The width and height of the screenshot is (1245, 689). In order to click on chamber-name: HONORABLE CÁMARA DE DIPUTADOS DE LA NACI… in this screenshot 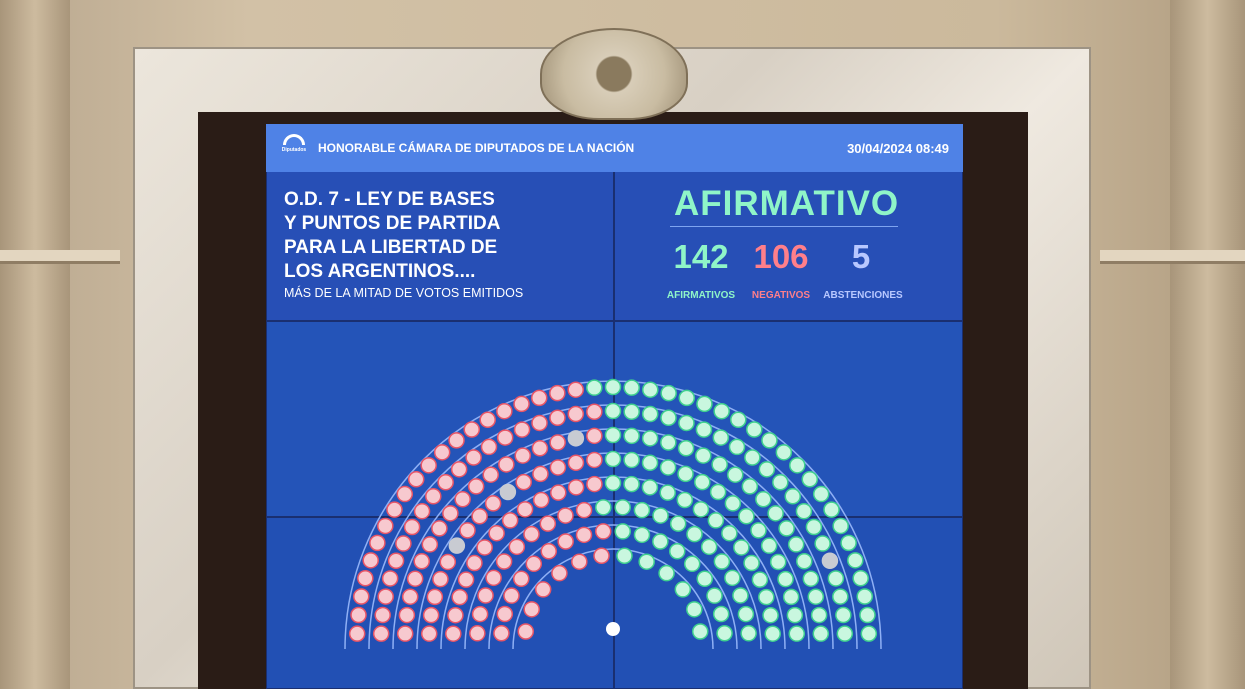, I will do `click(476, 148)`.